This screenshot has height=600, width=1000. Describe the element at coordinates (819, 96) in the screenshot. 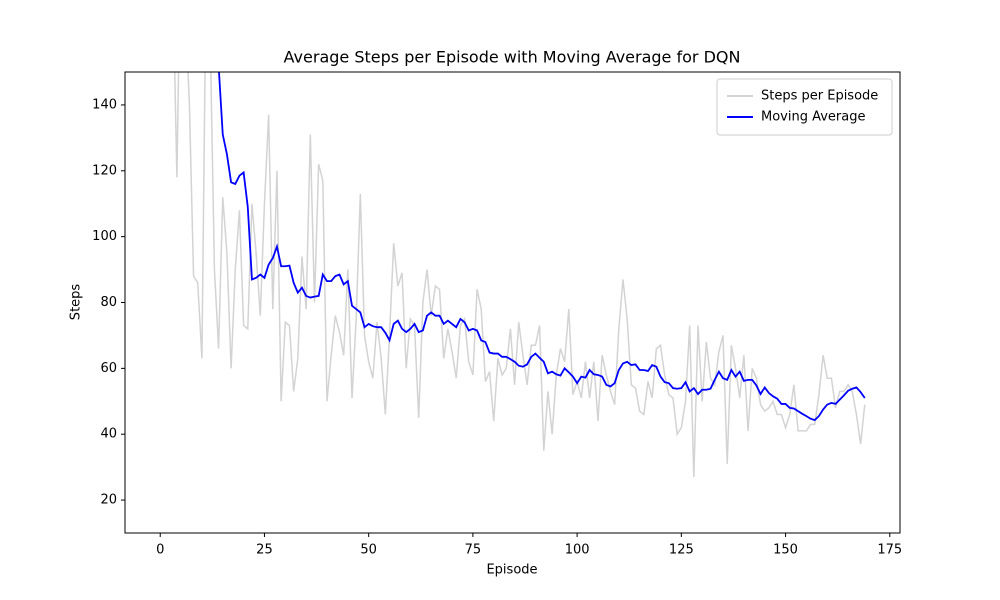

I see `legend-label: Steps per Episode` at that location.